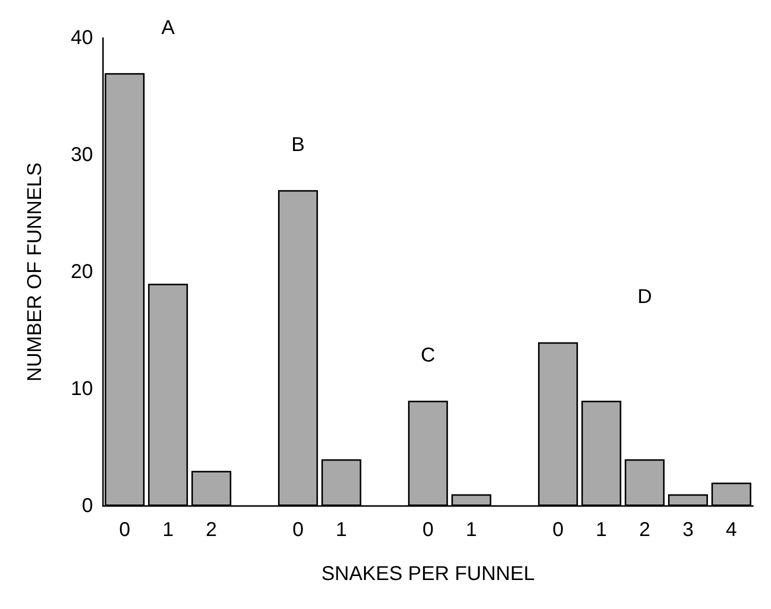 This screenshot has height=609, width=771. I want to click on annotation: D, so click(644, 297).